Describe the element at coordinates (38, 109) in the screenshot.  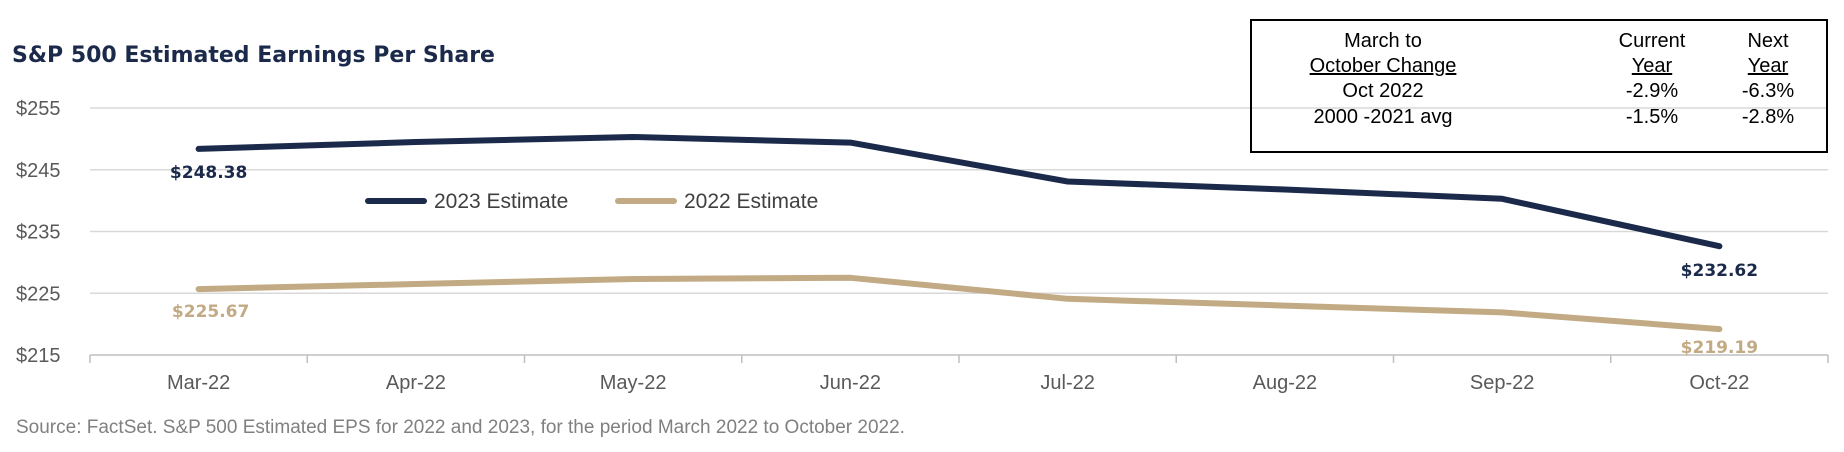
I see `y-tick-label: $255` at that location.